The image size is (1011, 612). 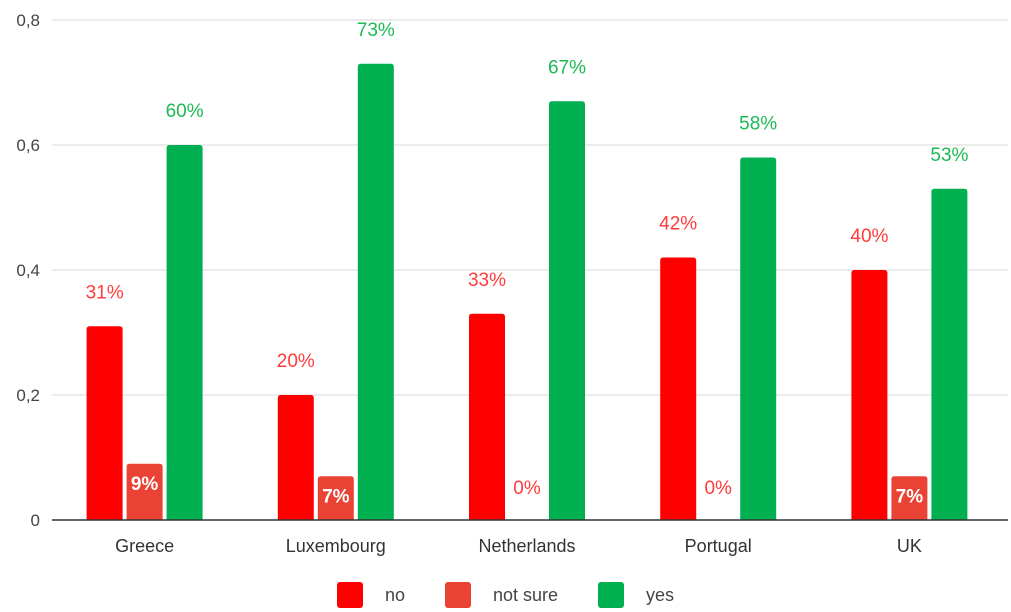 What do you see at coordinates (35, 520) in the screenshot?
I see `y-tick-label: 0` at bounding box center [35, 520].